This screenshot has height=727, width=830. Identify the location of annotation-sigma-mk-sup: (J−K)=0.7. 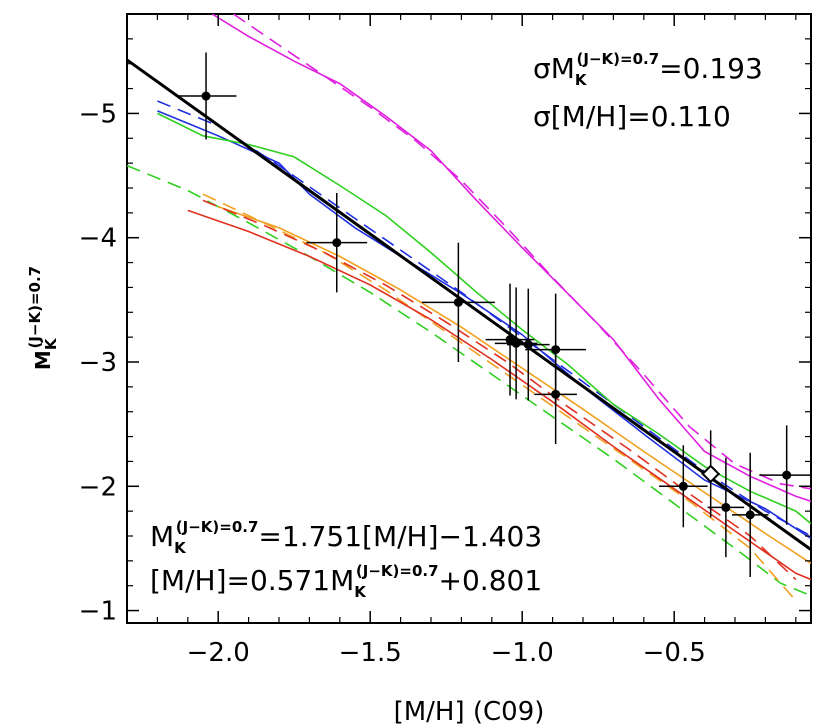
(618, 59).